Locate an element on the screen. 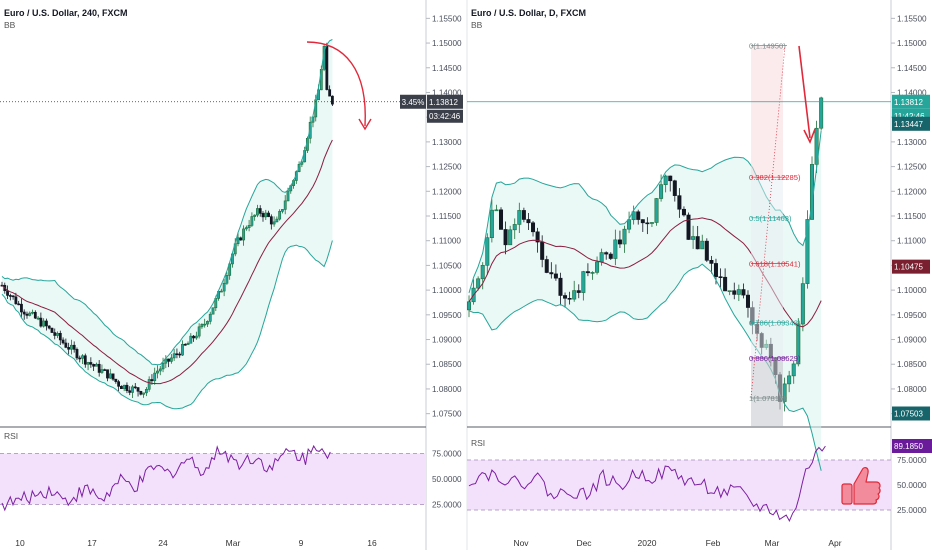 The height and width of the screenshot is (555, 932). fib-level-label: 0(1.14950) is located at coordinates (767, 46).